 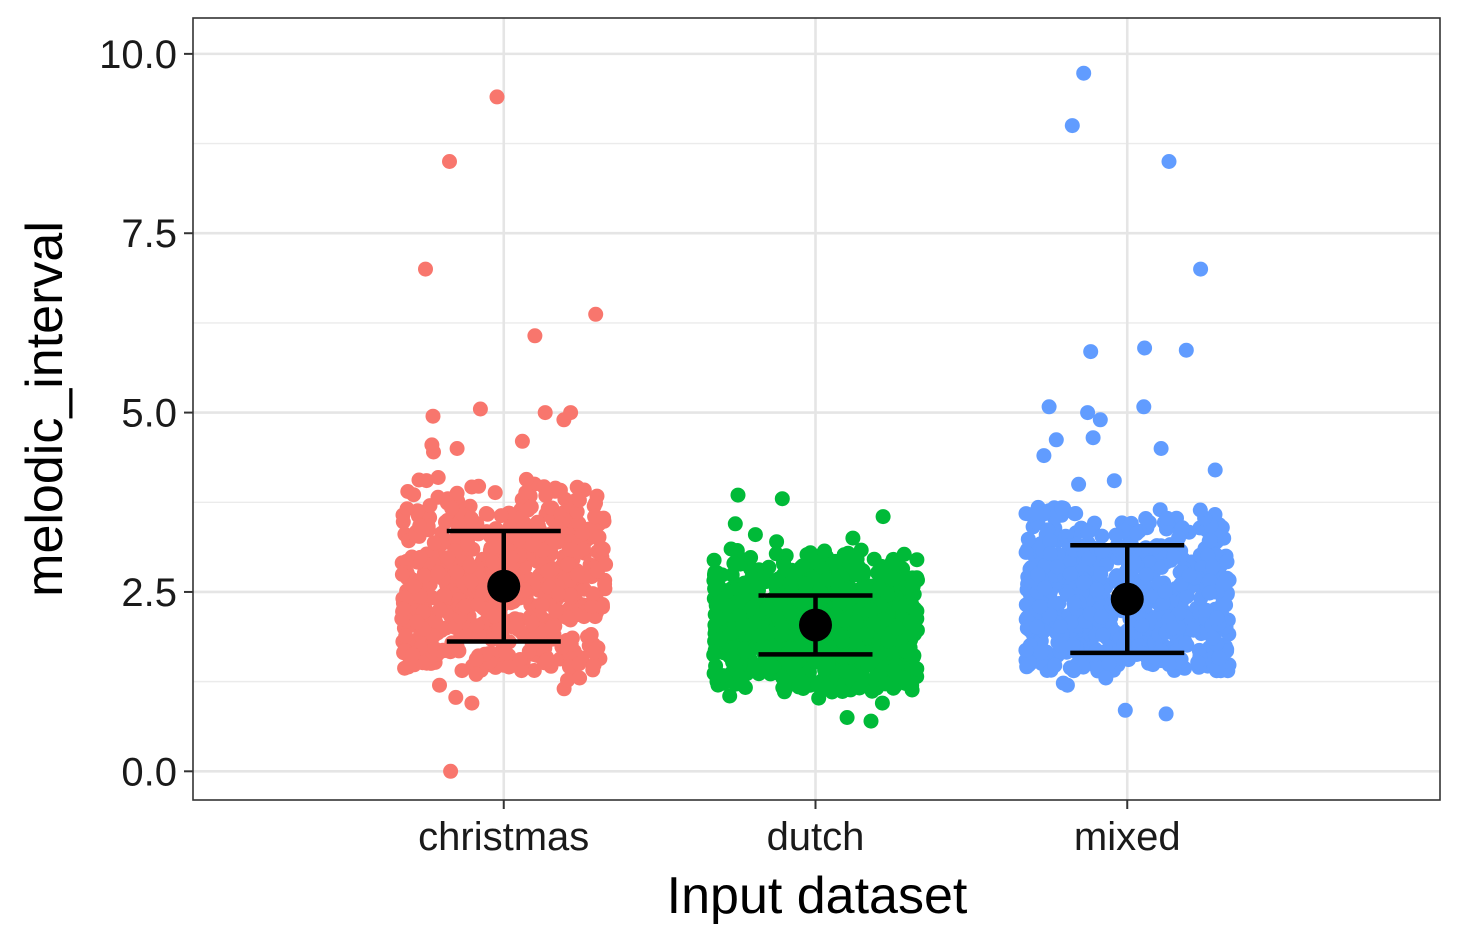 I want to click on y-tick-label: 10.0, so click(x=138, y=55).